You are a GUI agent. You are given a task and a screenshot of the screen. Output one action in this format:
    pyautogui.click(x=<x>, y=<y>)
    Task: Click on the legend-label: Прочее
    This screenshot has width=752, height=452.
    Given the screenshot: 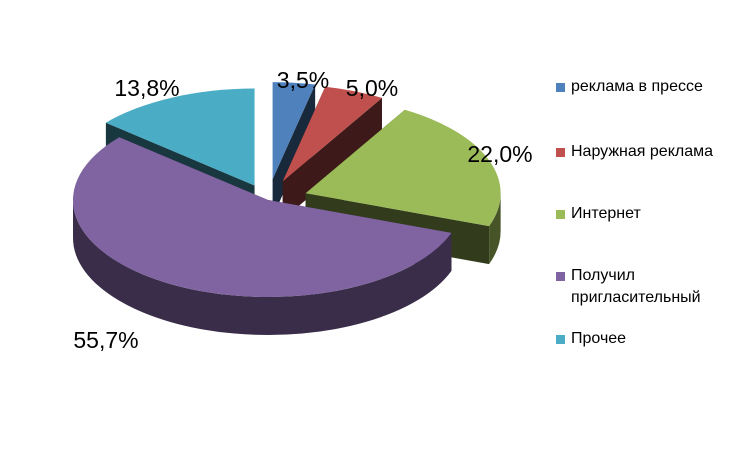 What is the action you would take?
    pyautogui.click(x=599, y=338)
    